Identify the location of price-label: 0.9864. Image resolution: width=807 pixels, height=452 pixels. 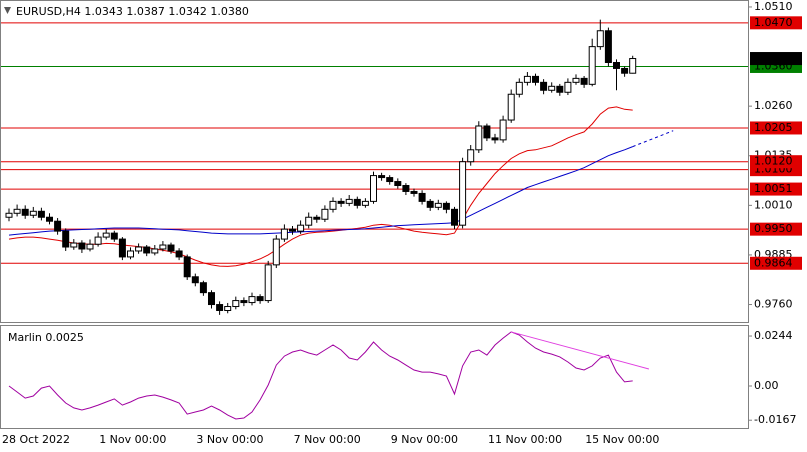
(773, 262).